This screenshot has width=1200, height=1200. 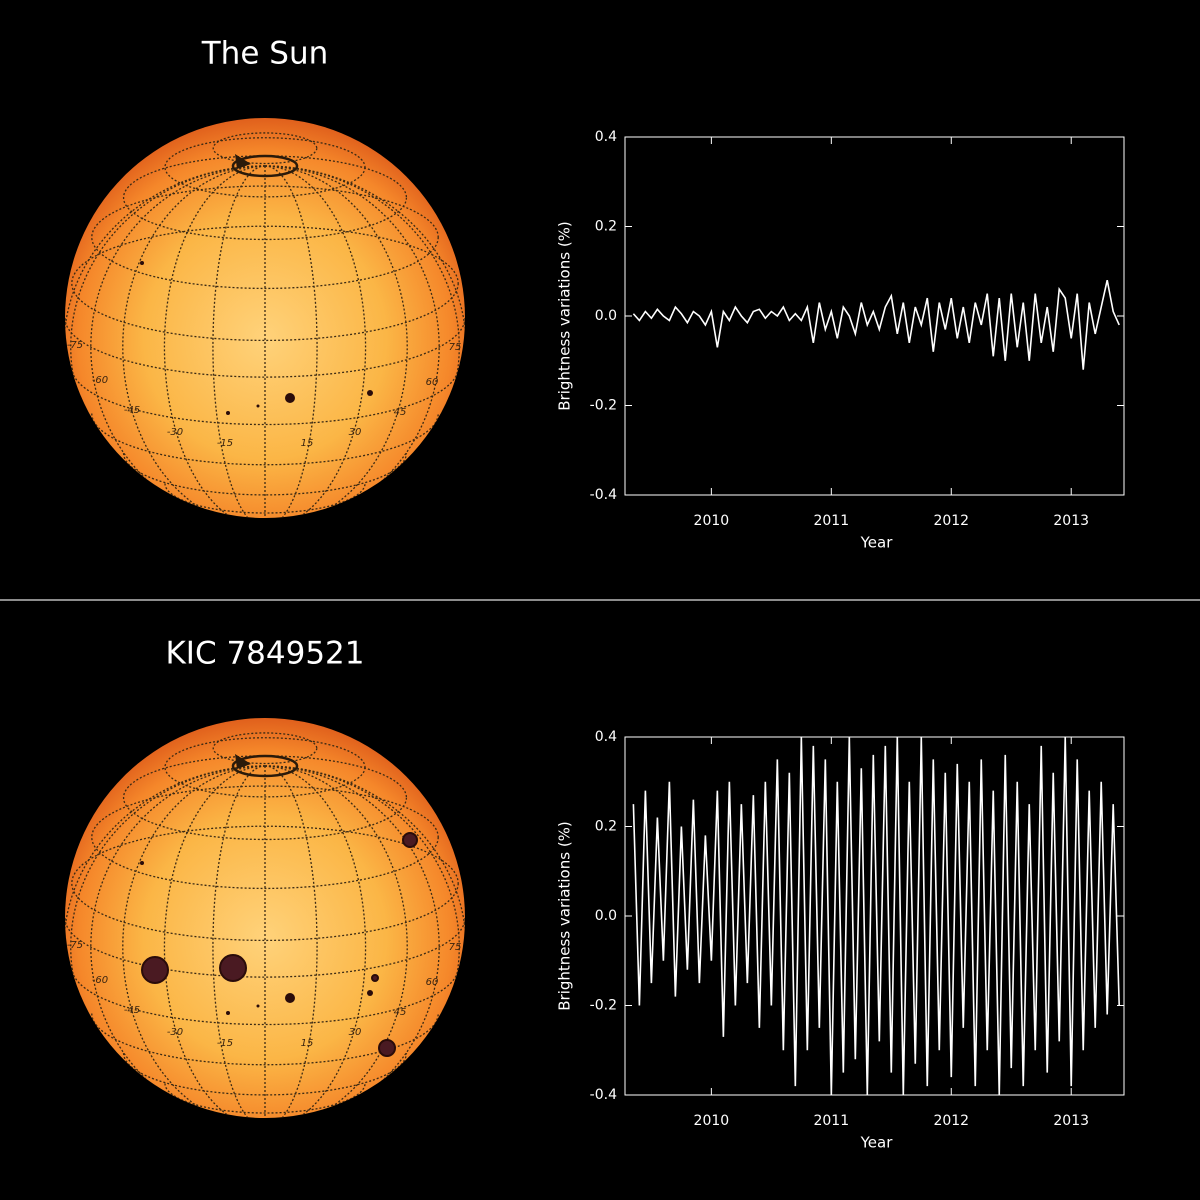 I want to click on panel-title: KIC 7849521, so click(x=264, y=654).